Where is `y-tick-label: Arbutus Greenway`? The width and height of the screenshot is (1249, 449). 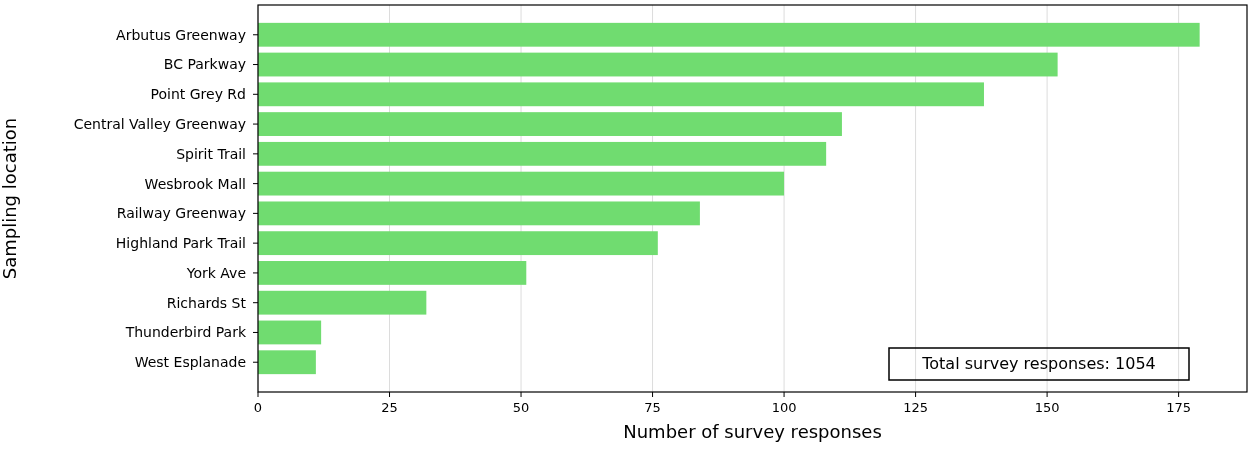 y-tick-label: Arbutus Greenway is located at coordinates (181, 34).